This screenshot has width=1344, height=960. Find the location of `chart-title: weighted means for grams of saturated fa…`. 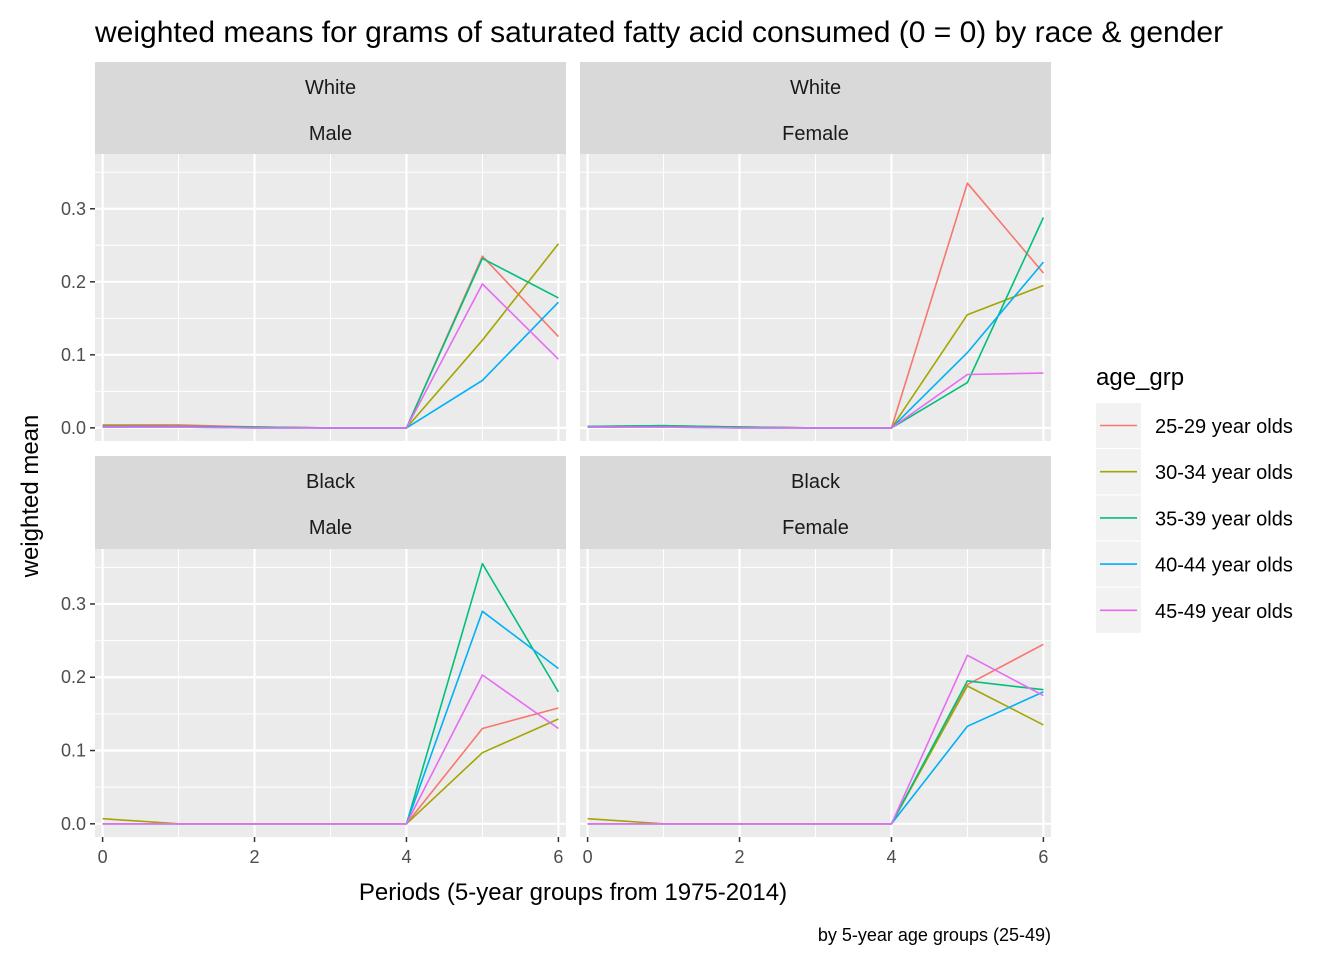

chart-title: weighted means for grams of saturated fa… is located at coordinates (658, 32).